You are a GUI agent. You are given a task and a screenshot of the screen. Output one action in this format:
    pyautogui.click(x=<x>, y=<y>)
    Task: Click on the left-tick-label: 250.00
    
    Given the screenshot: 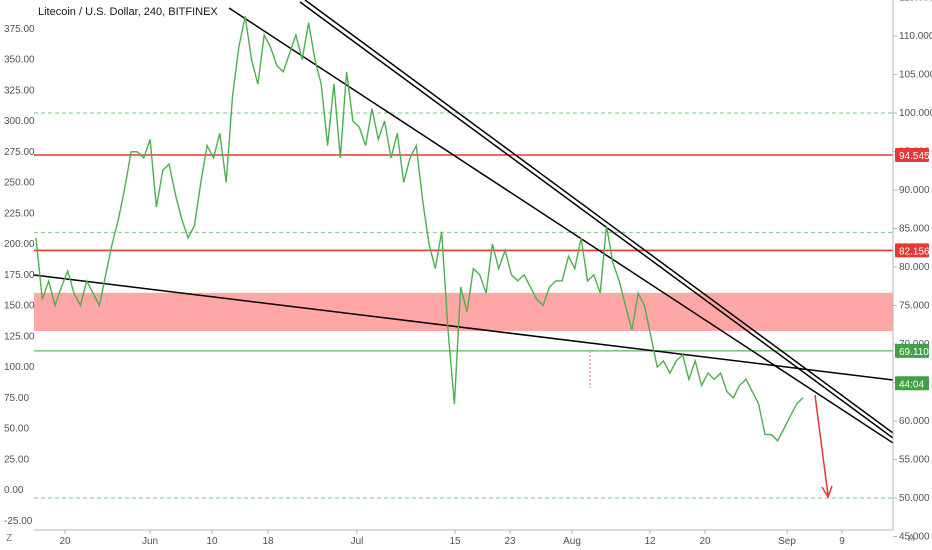 What is the action you would take?
    pyautogui.click(x=19, y=183)
    